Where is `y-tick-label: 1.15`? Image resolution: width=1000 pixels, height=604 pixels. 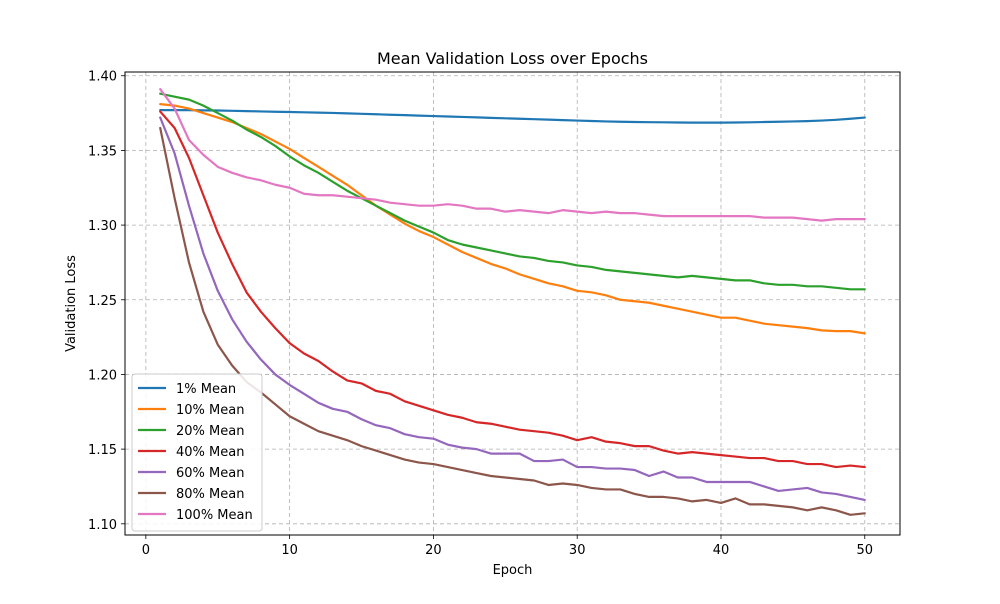
y-tick-label: 1.15 is located at coordinates (102, 450).